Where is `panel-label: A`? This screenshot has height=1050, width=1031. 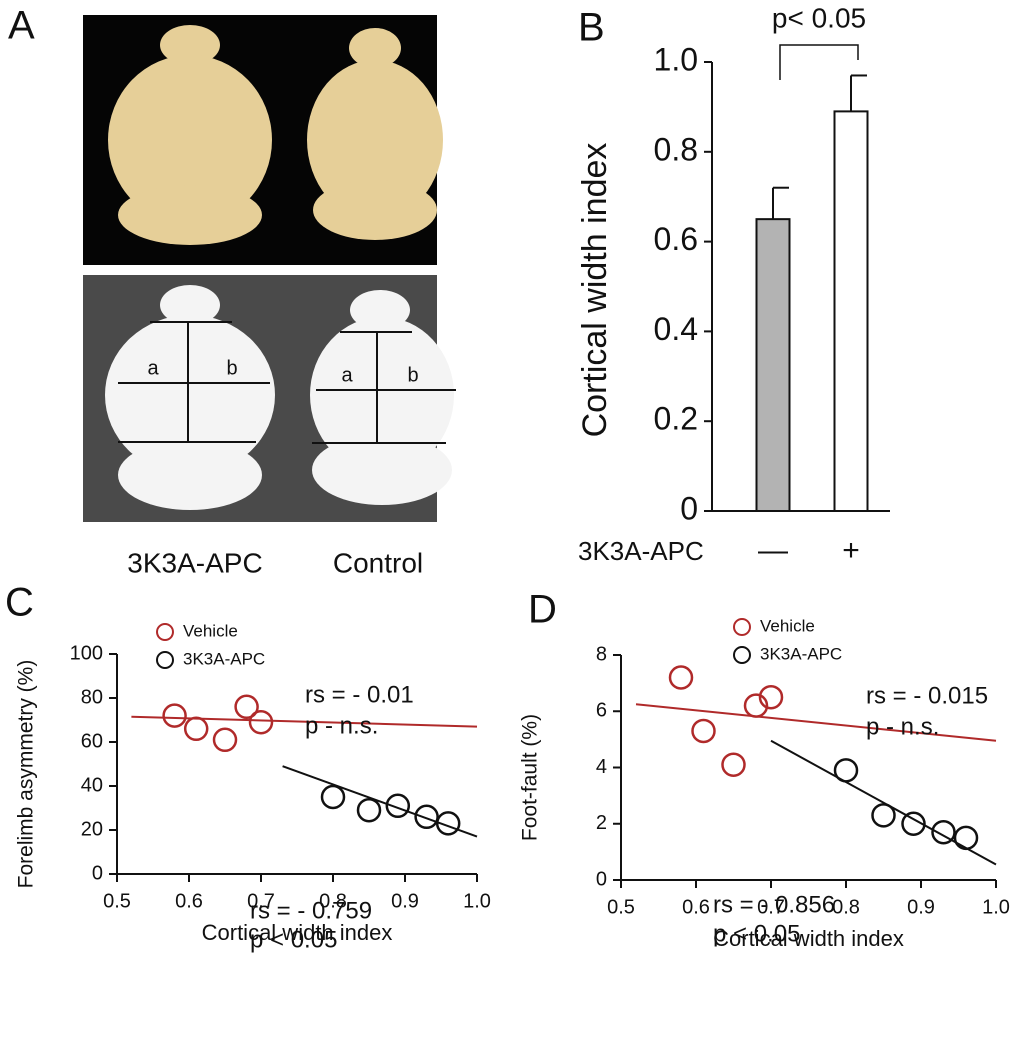 panel-label: A is located at coordinates (21, 26).